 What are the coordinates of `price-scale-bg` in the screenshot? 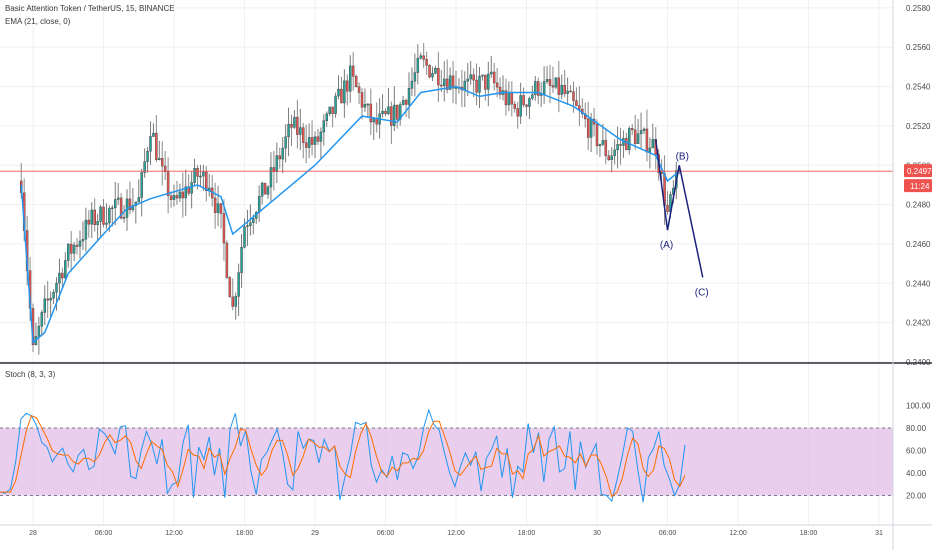 It's located at (912, 275).